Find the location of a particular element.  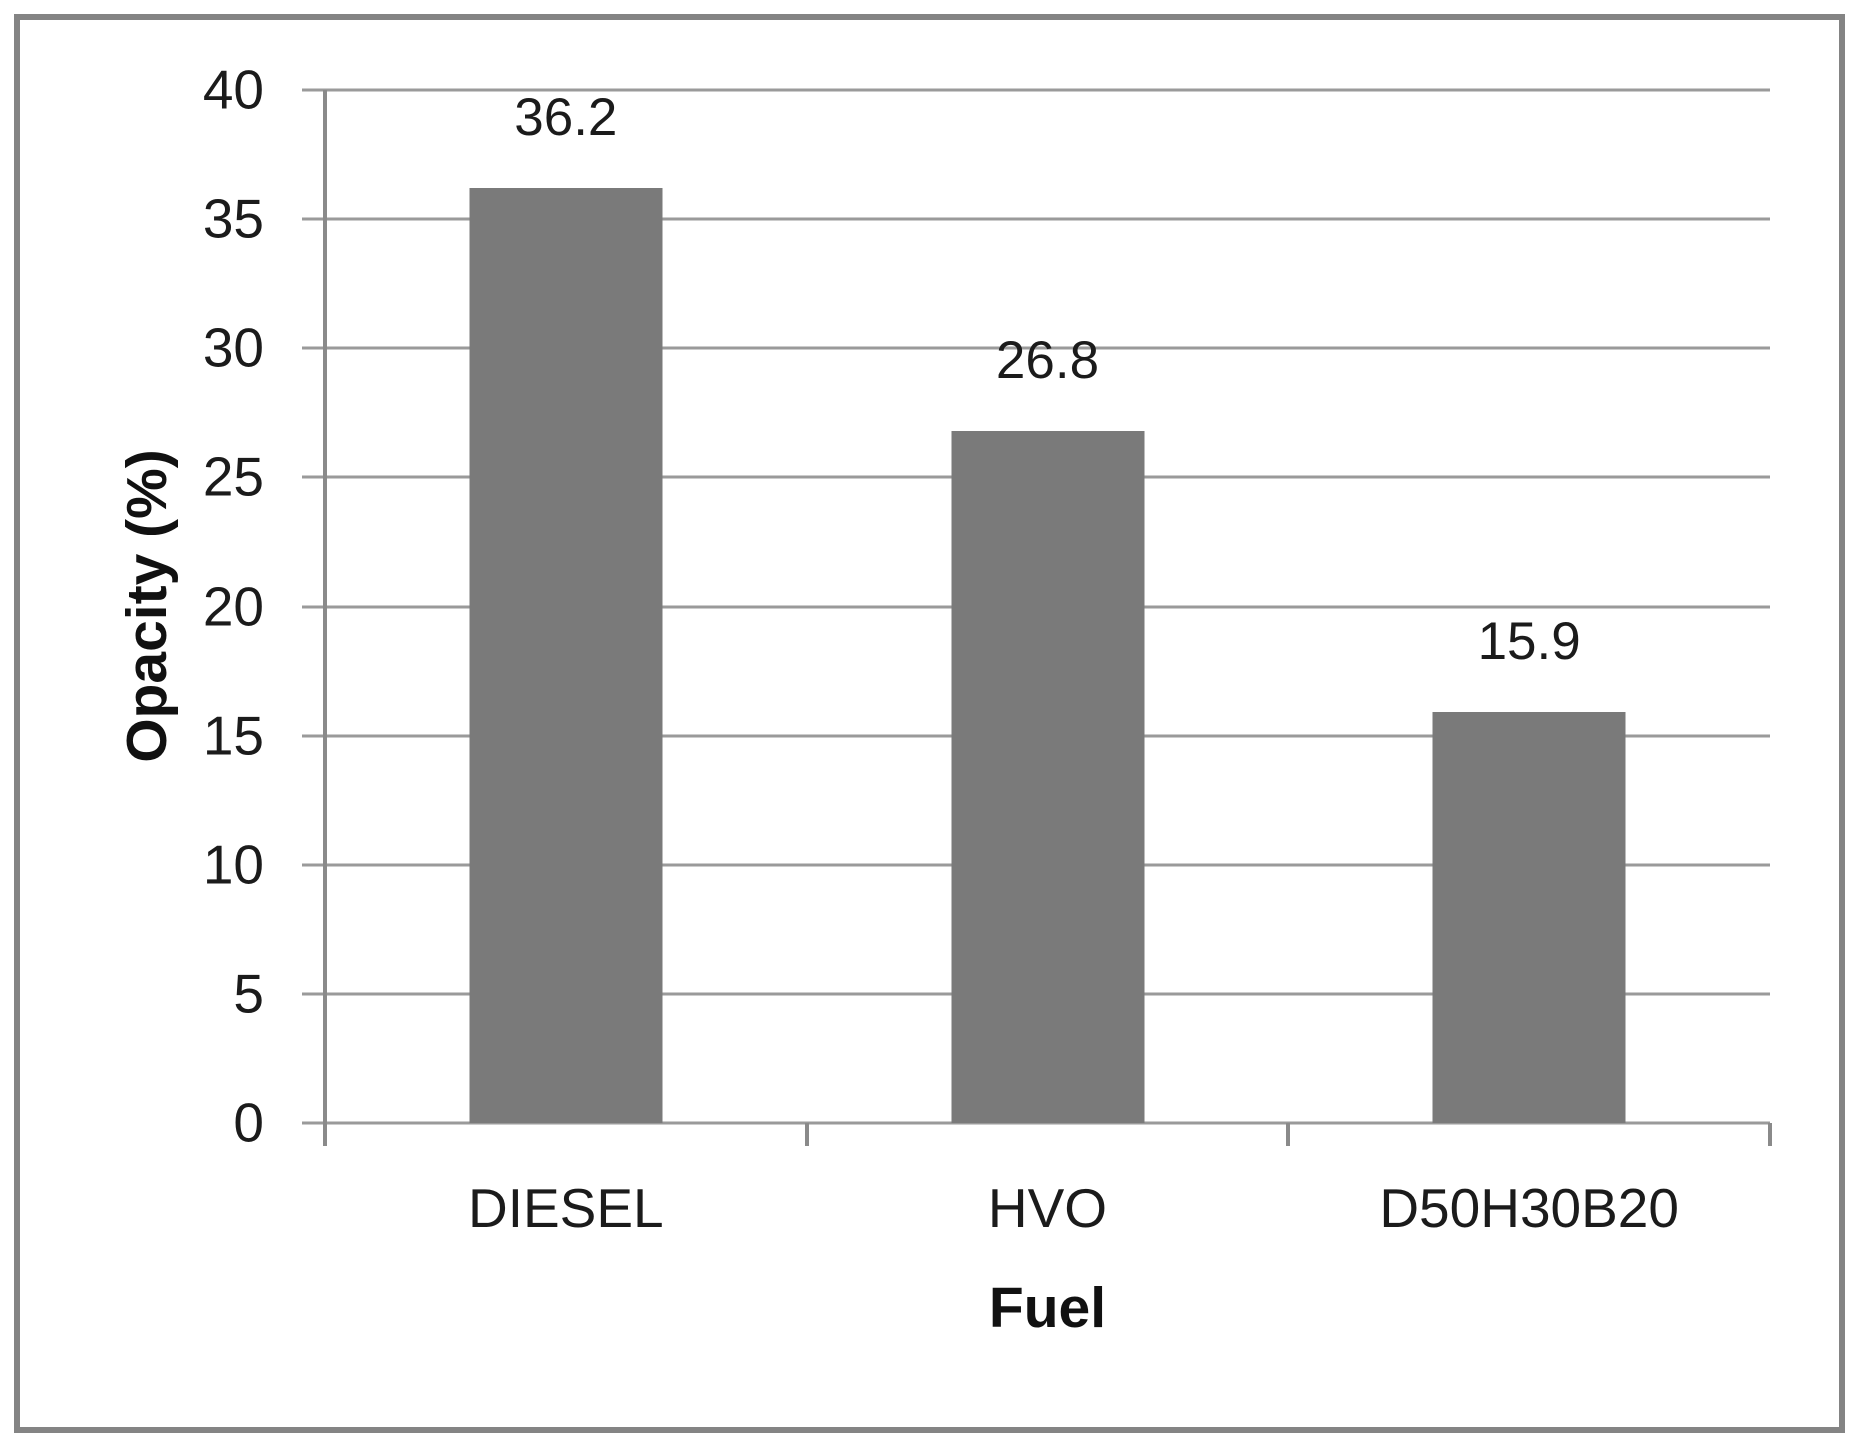

y-axis-tick-label: 35 is located at coordinates (233, 218).